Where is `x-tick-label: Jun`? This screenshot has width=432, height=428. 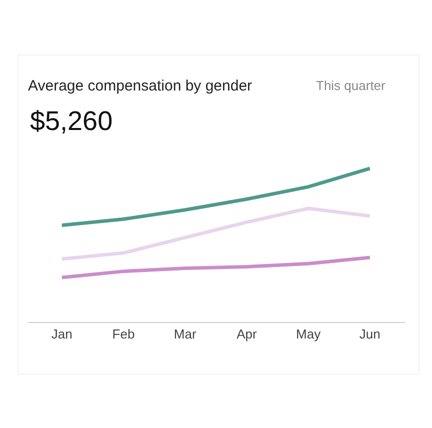 x-tick-label: Jun is located at coordinates (369, 334).